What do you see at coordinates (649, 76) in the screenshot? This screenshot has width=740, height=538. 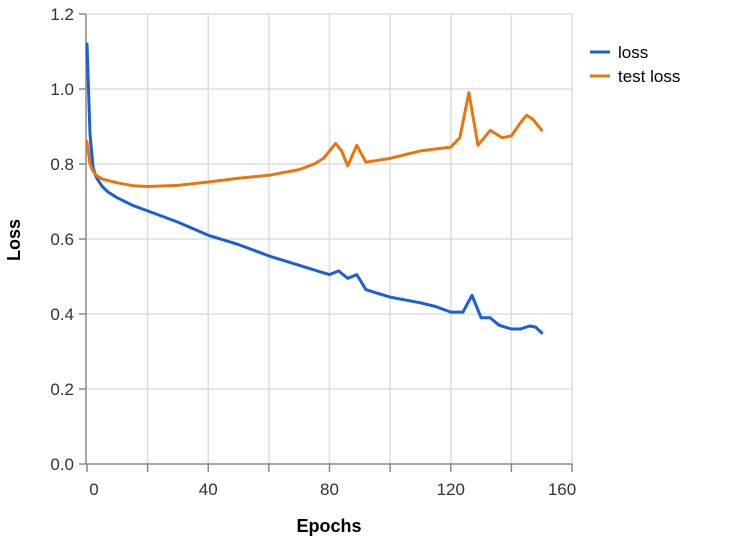 I see `legend-label-test-loss: test loss` at bounding box center [649, 76].